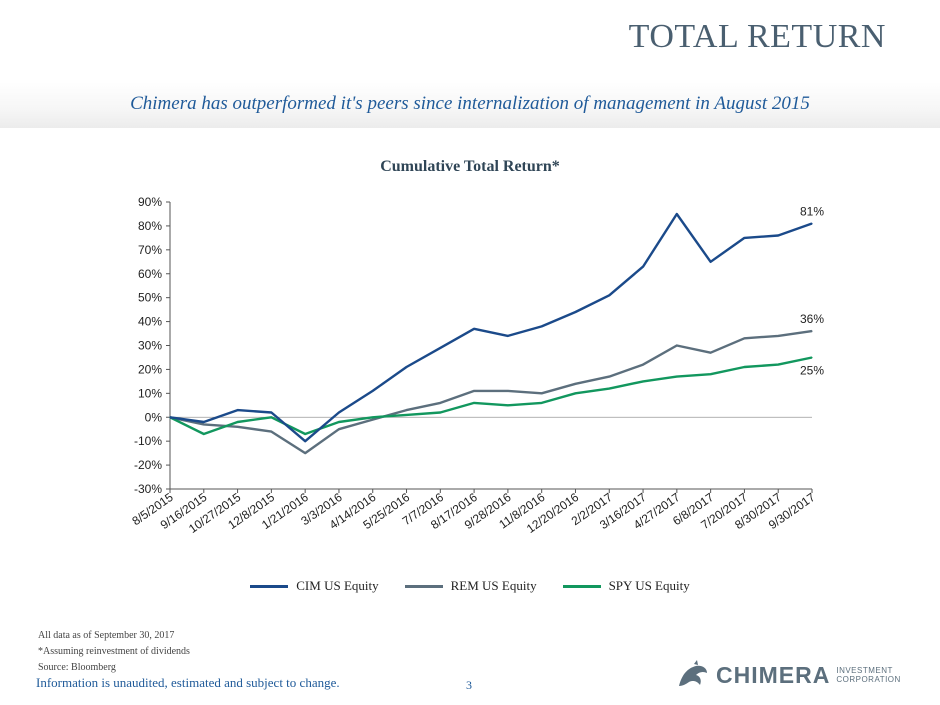 The image size is (940, 705). I want to click on y-tick-label: 10%, so click(150, 393).